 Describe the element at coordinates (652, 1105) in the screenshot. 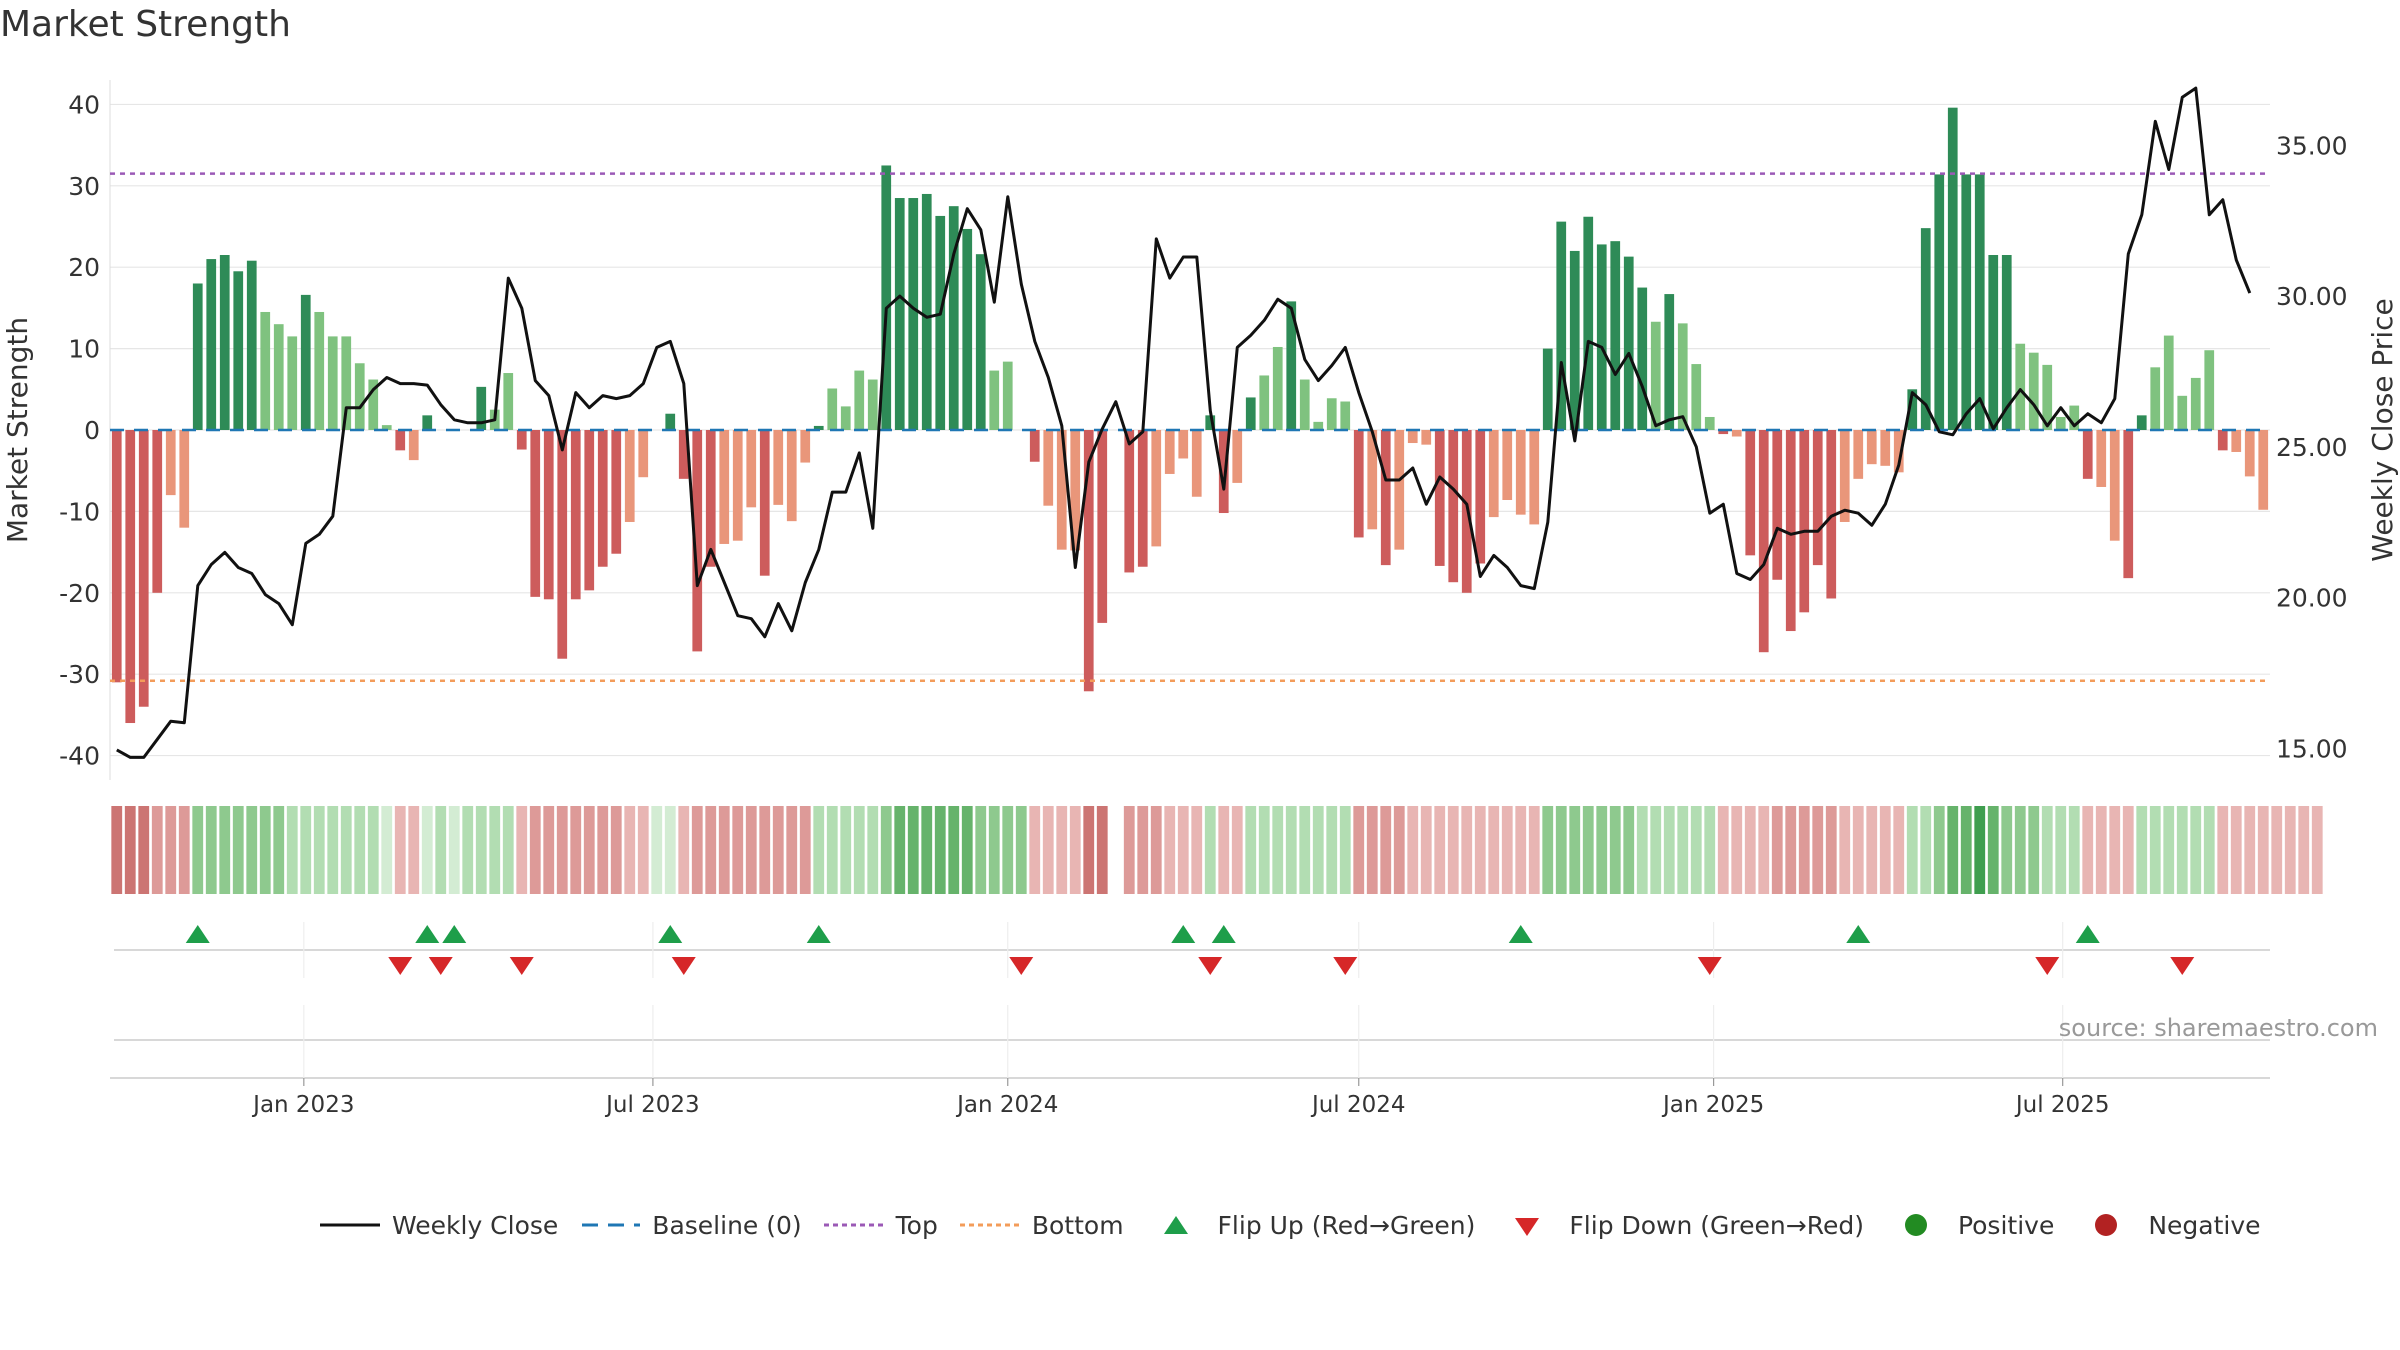

I see `x-tick-label: Jul 2023` at that location.